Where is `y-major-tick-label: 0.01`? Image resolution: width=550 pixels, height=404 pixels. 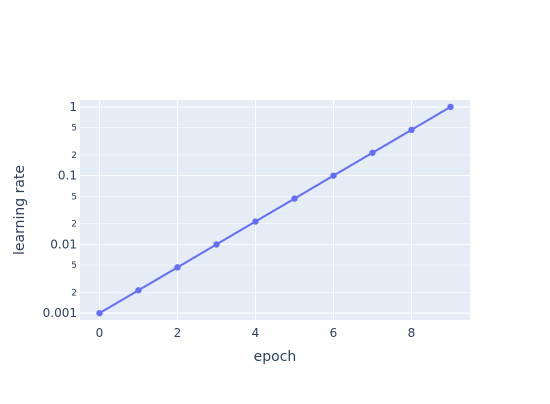 y-major-tick-label: 0.01 is located at coordinates (63, 244).